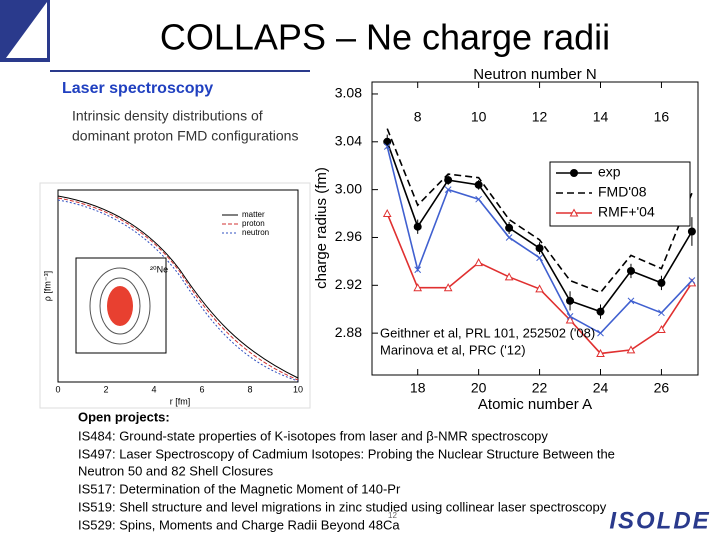  What do you see at coordinates (453, 349) in the screenshot?
I see `reference: Marinova et al, PRC ('12)` at bounding box center [453, 349].